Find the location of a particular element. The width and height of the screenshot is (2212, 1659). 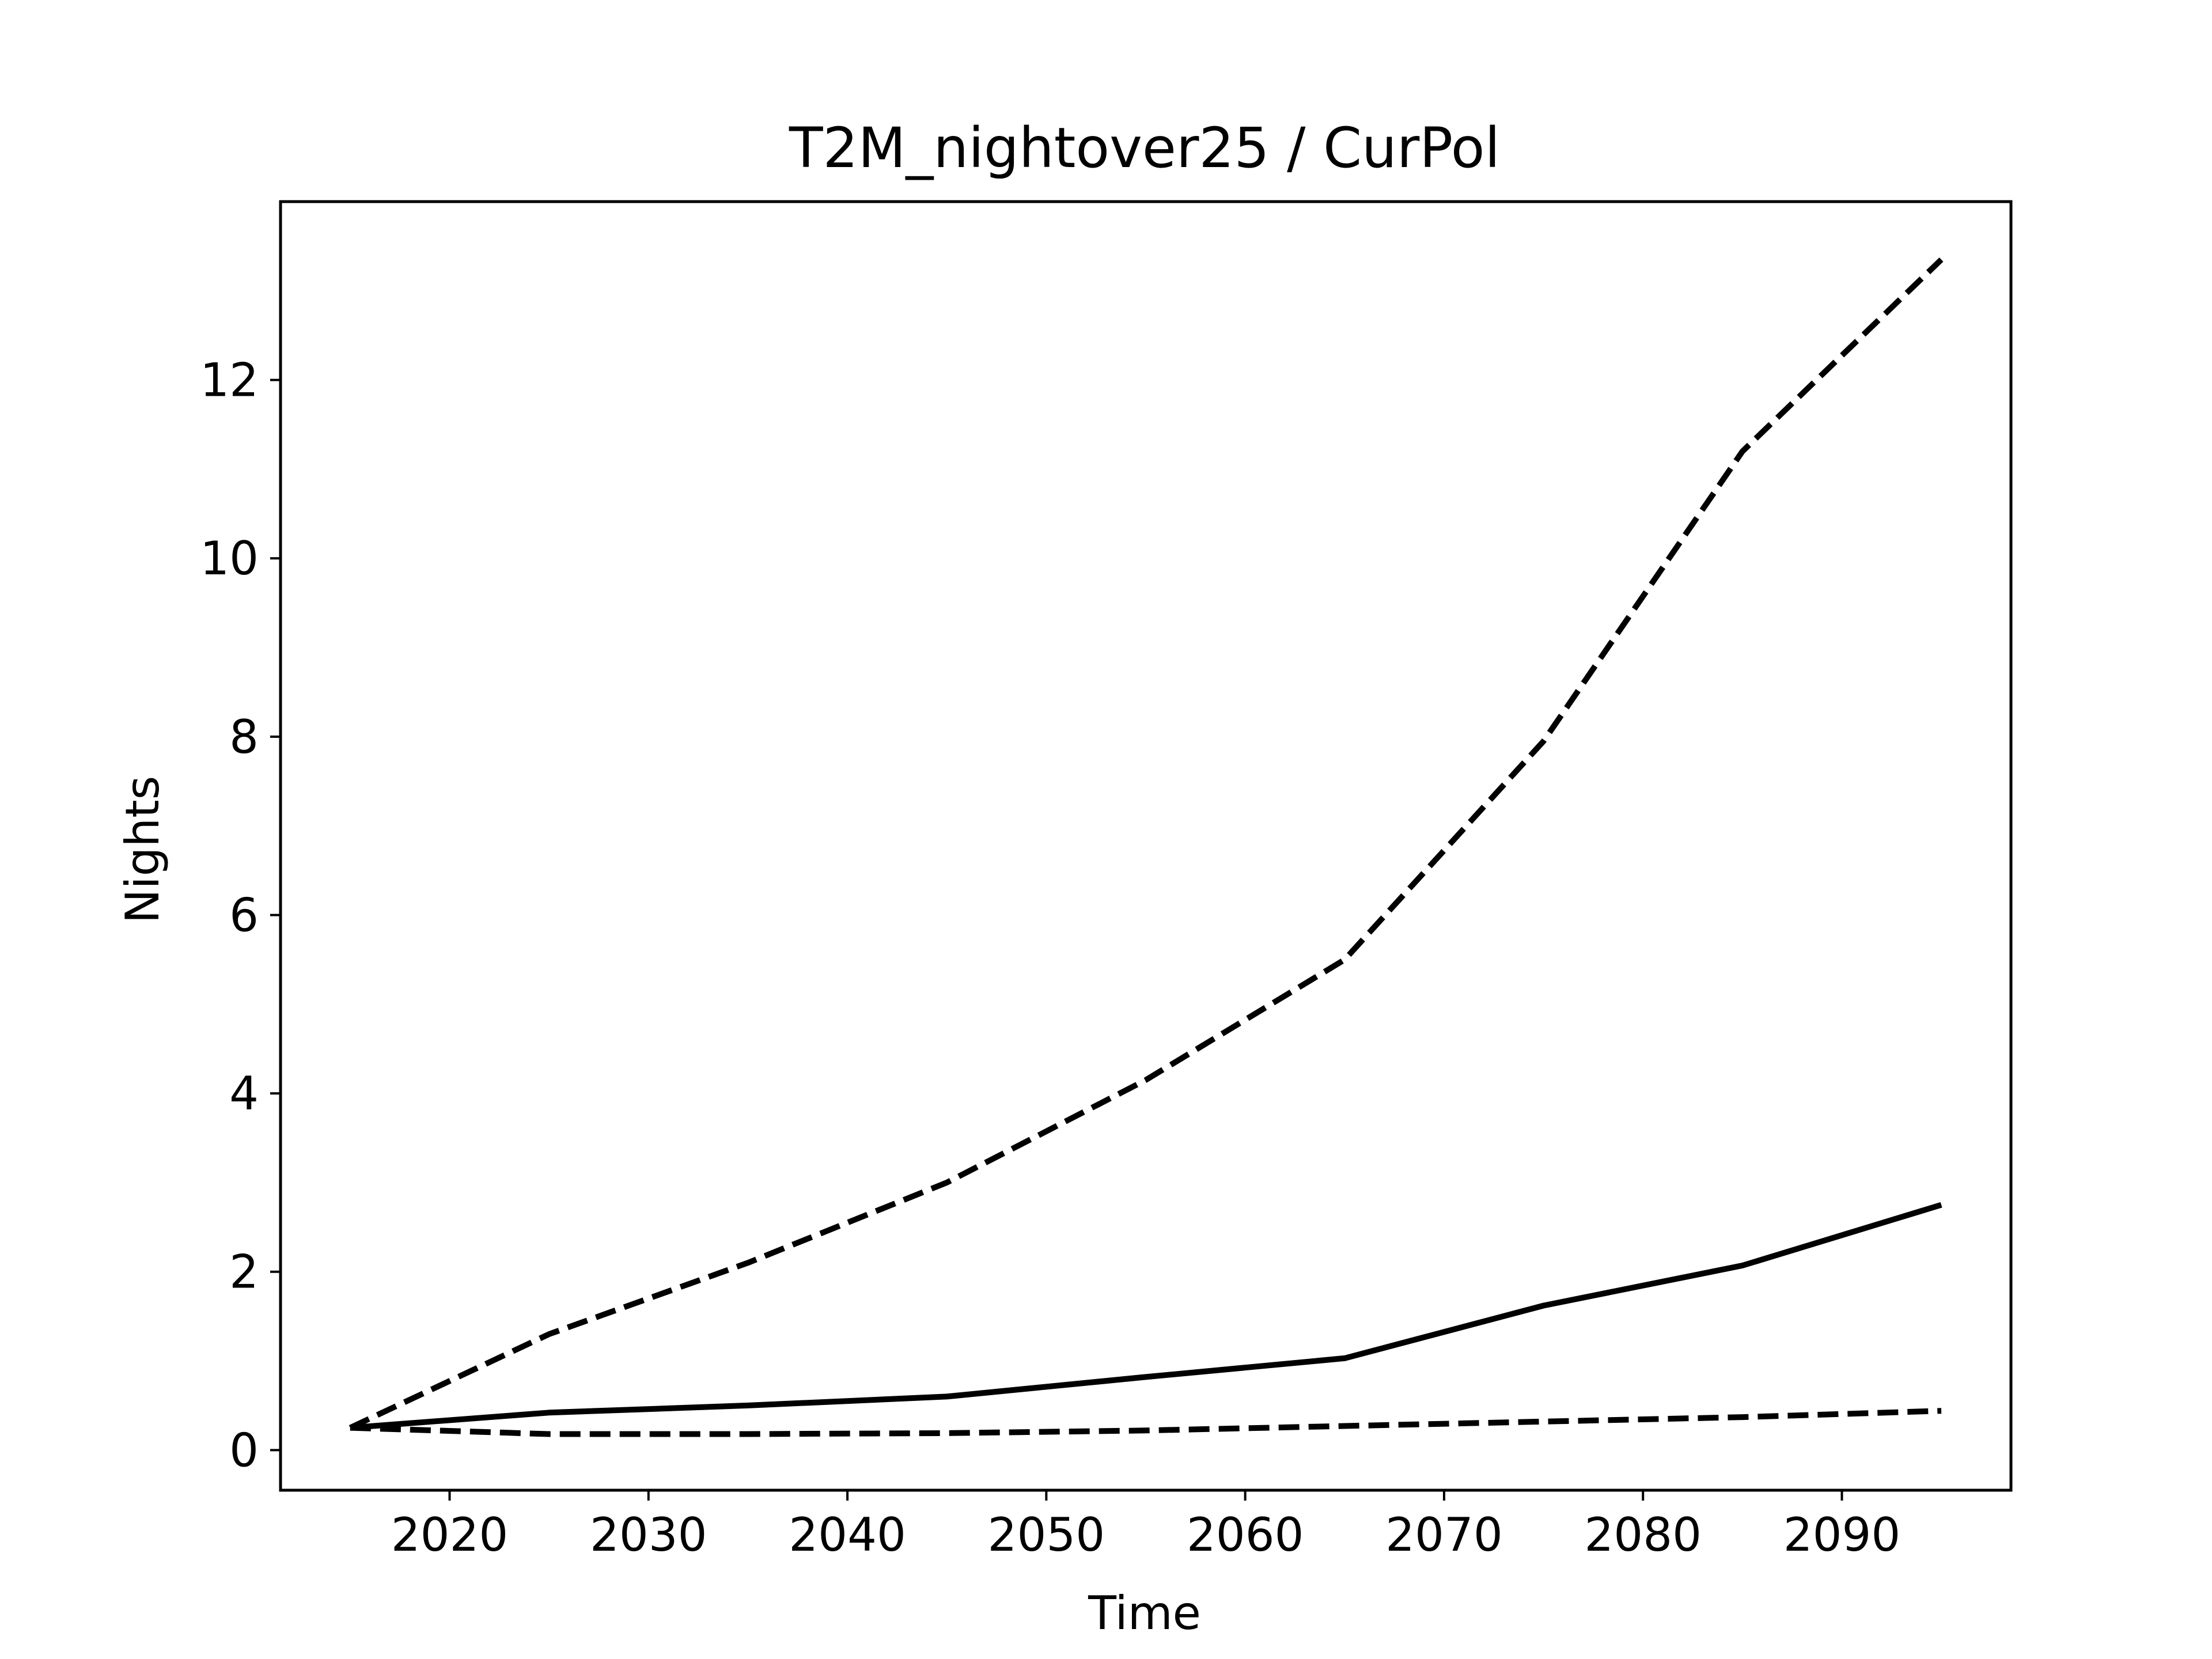

y-axis-label: Nights is located at coordinates (142, 850).